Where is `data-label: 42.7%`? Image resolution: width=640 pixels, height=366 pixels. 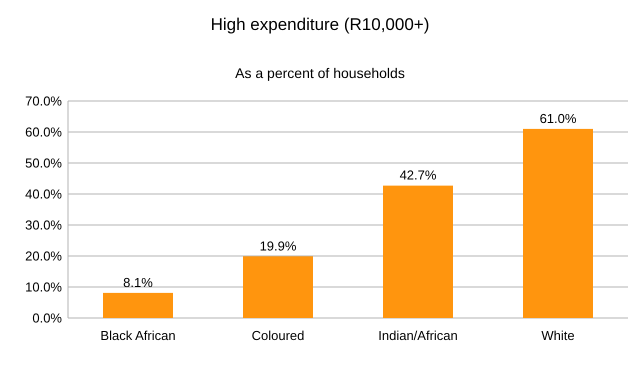 data-label: 42.7% is located at coordinates (418, 175).